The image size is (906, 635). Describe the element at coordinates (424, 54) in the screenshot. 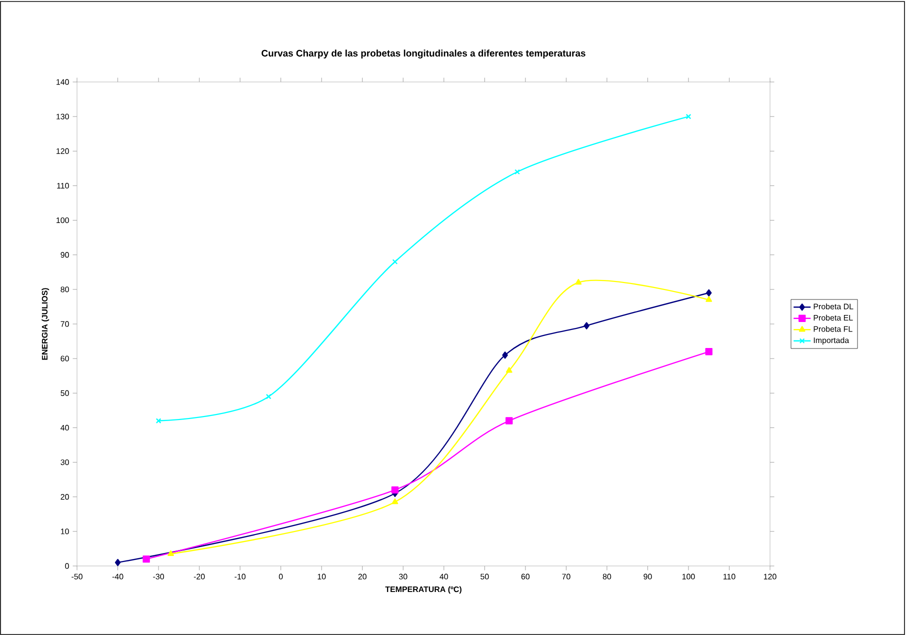

I see `chart-title: Curvas Charpy de las probetas longitudinales a diferentes temperaturas` at that location.